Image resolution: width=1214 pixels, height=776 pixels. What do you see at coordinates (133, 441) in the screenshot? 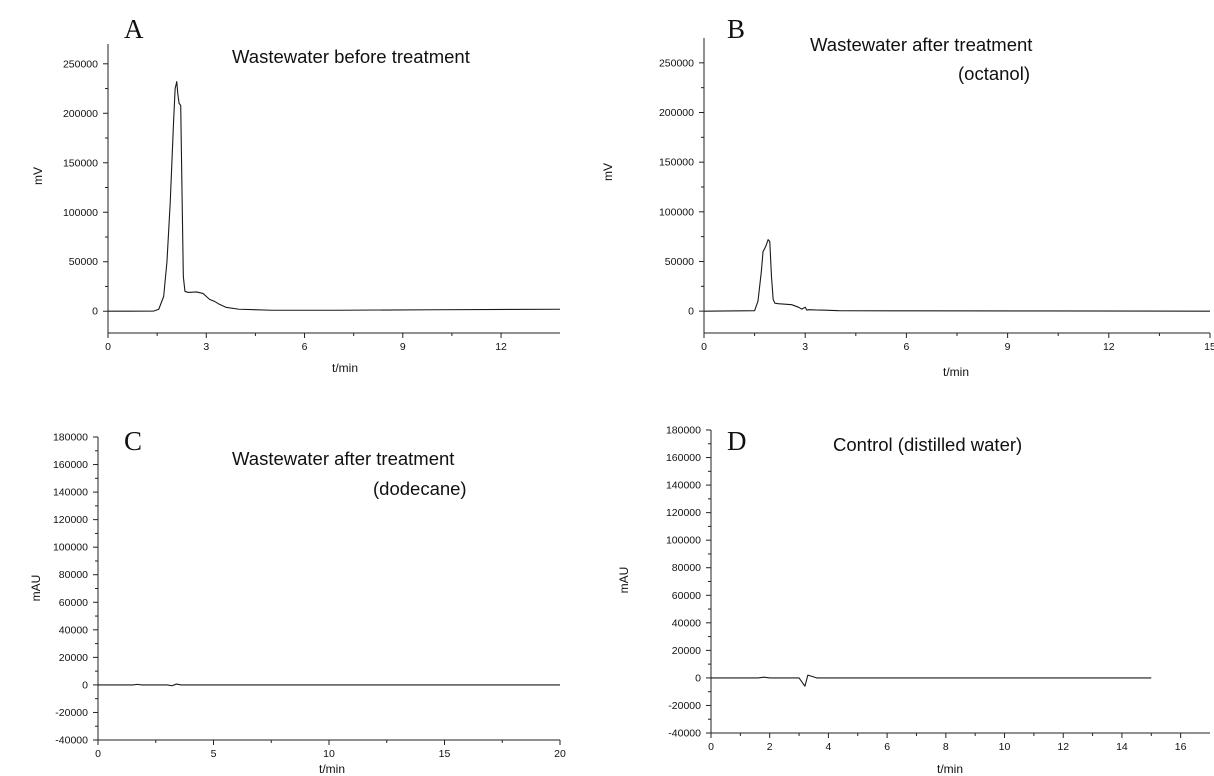
I see `panel-c-letter: C` at bounding box center [133, 441].